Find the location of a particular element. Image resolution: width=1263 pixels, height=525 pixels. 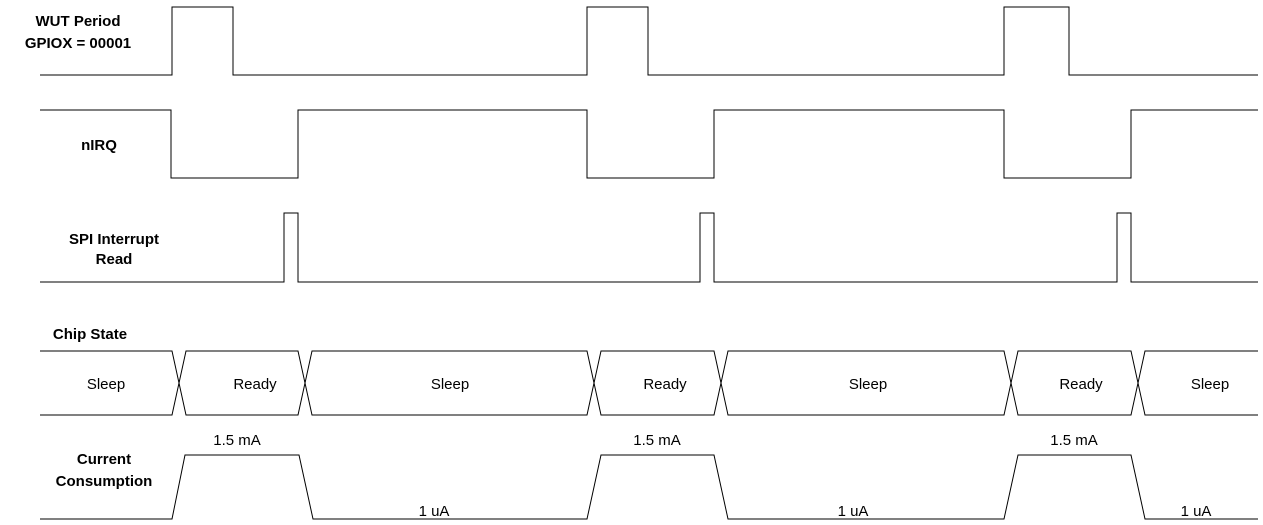

current-high-1: 1.5 mA is located at coordinates (237, 440).